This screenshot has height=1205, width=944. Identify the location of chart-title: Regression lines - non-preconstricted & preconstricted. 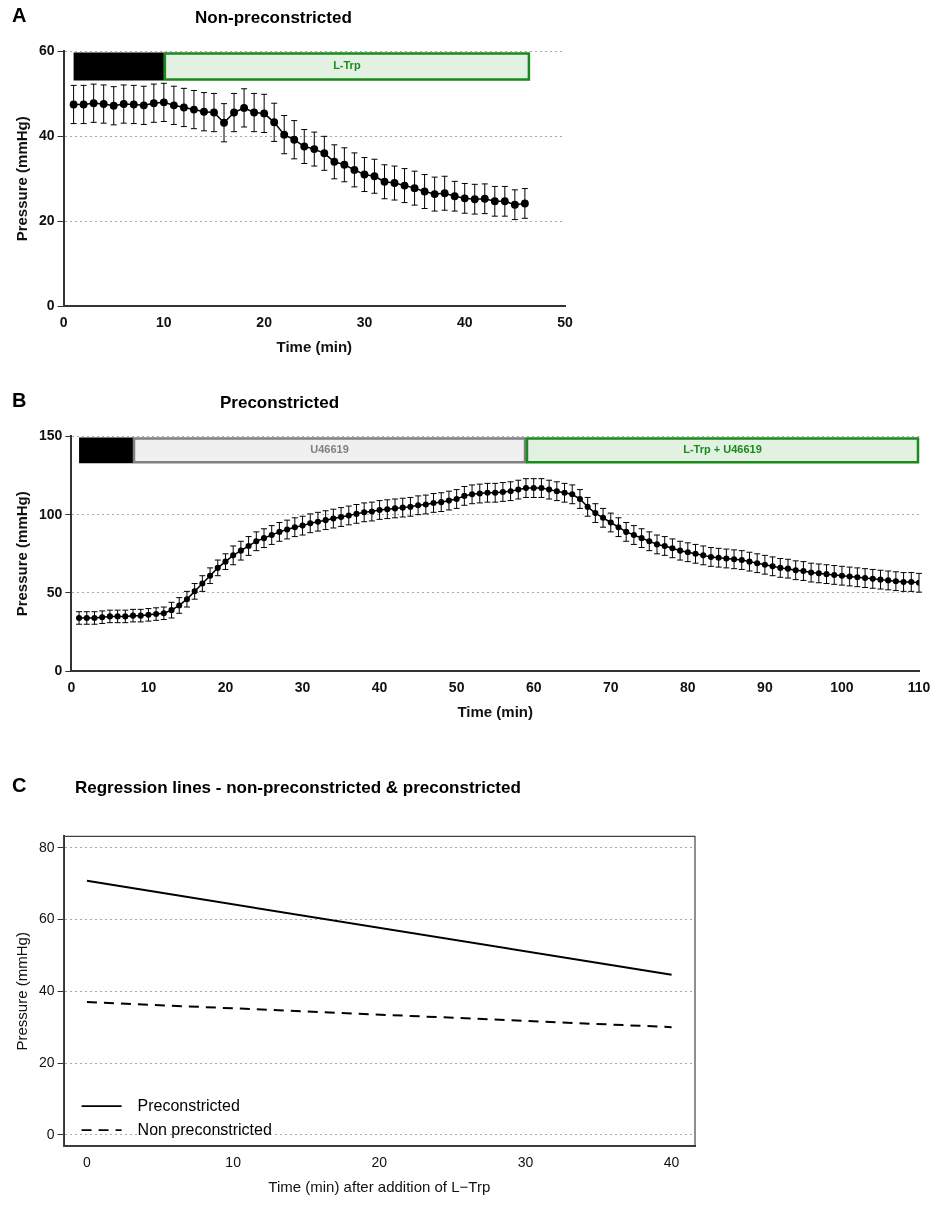
(298, 788).